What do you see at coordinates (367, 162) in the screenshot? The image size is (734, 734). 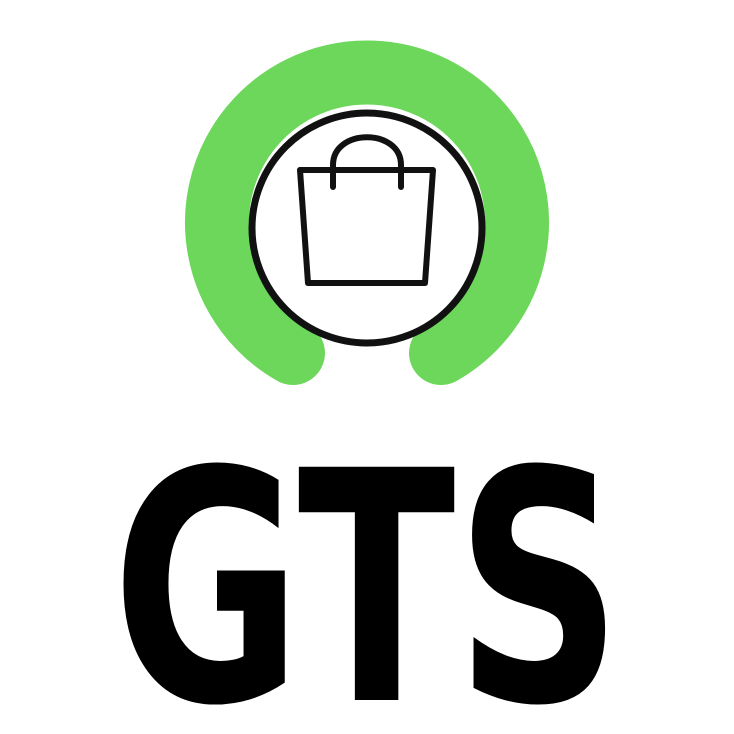 I see `bag-handle` at bounding box center [367, 162].